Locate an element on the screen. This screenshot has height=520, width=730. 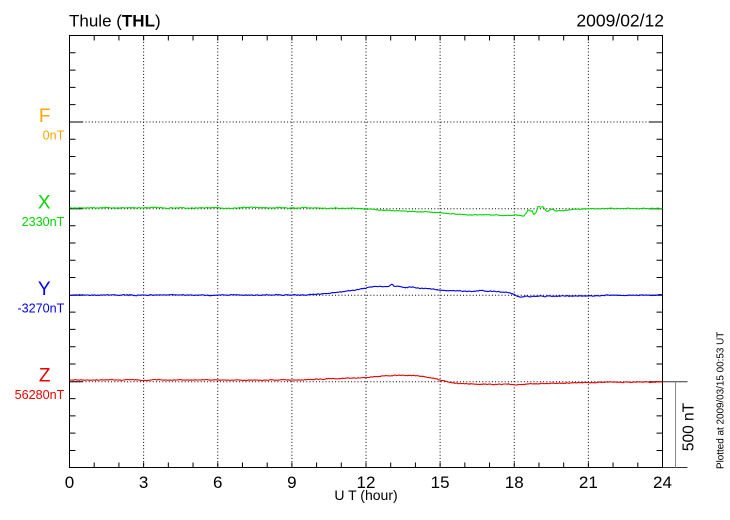
svg-text: Z is located at coordinates (45, 376).